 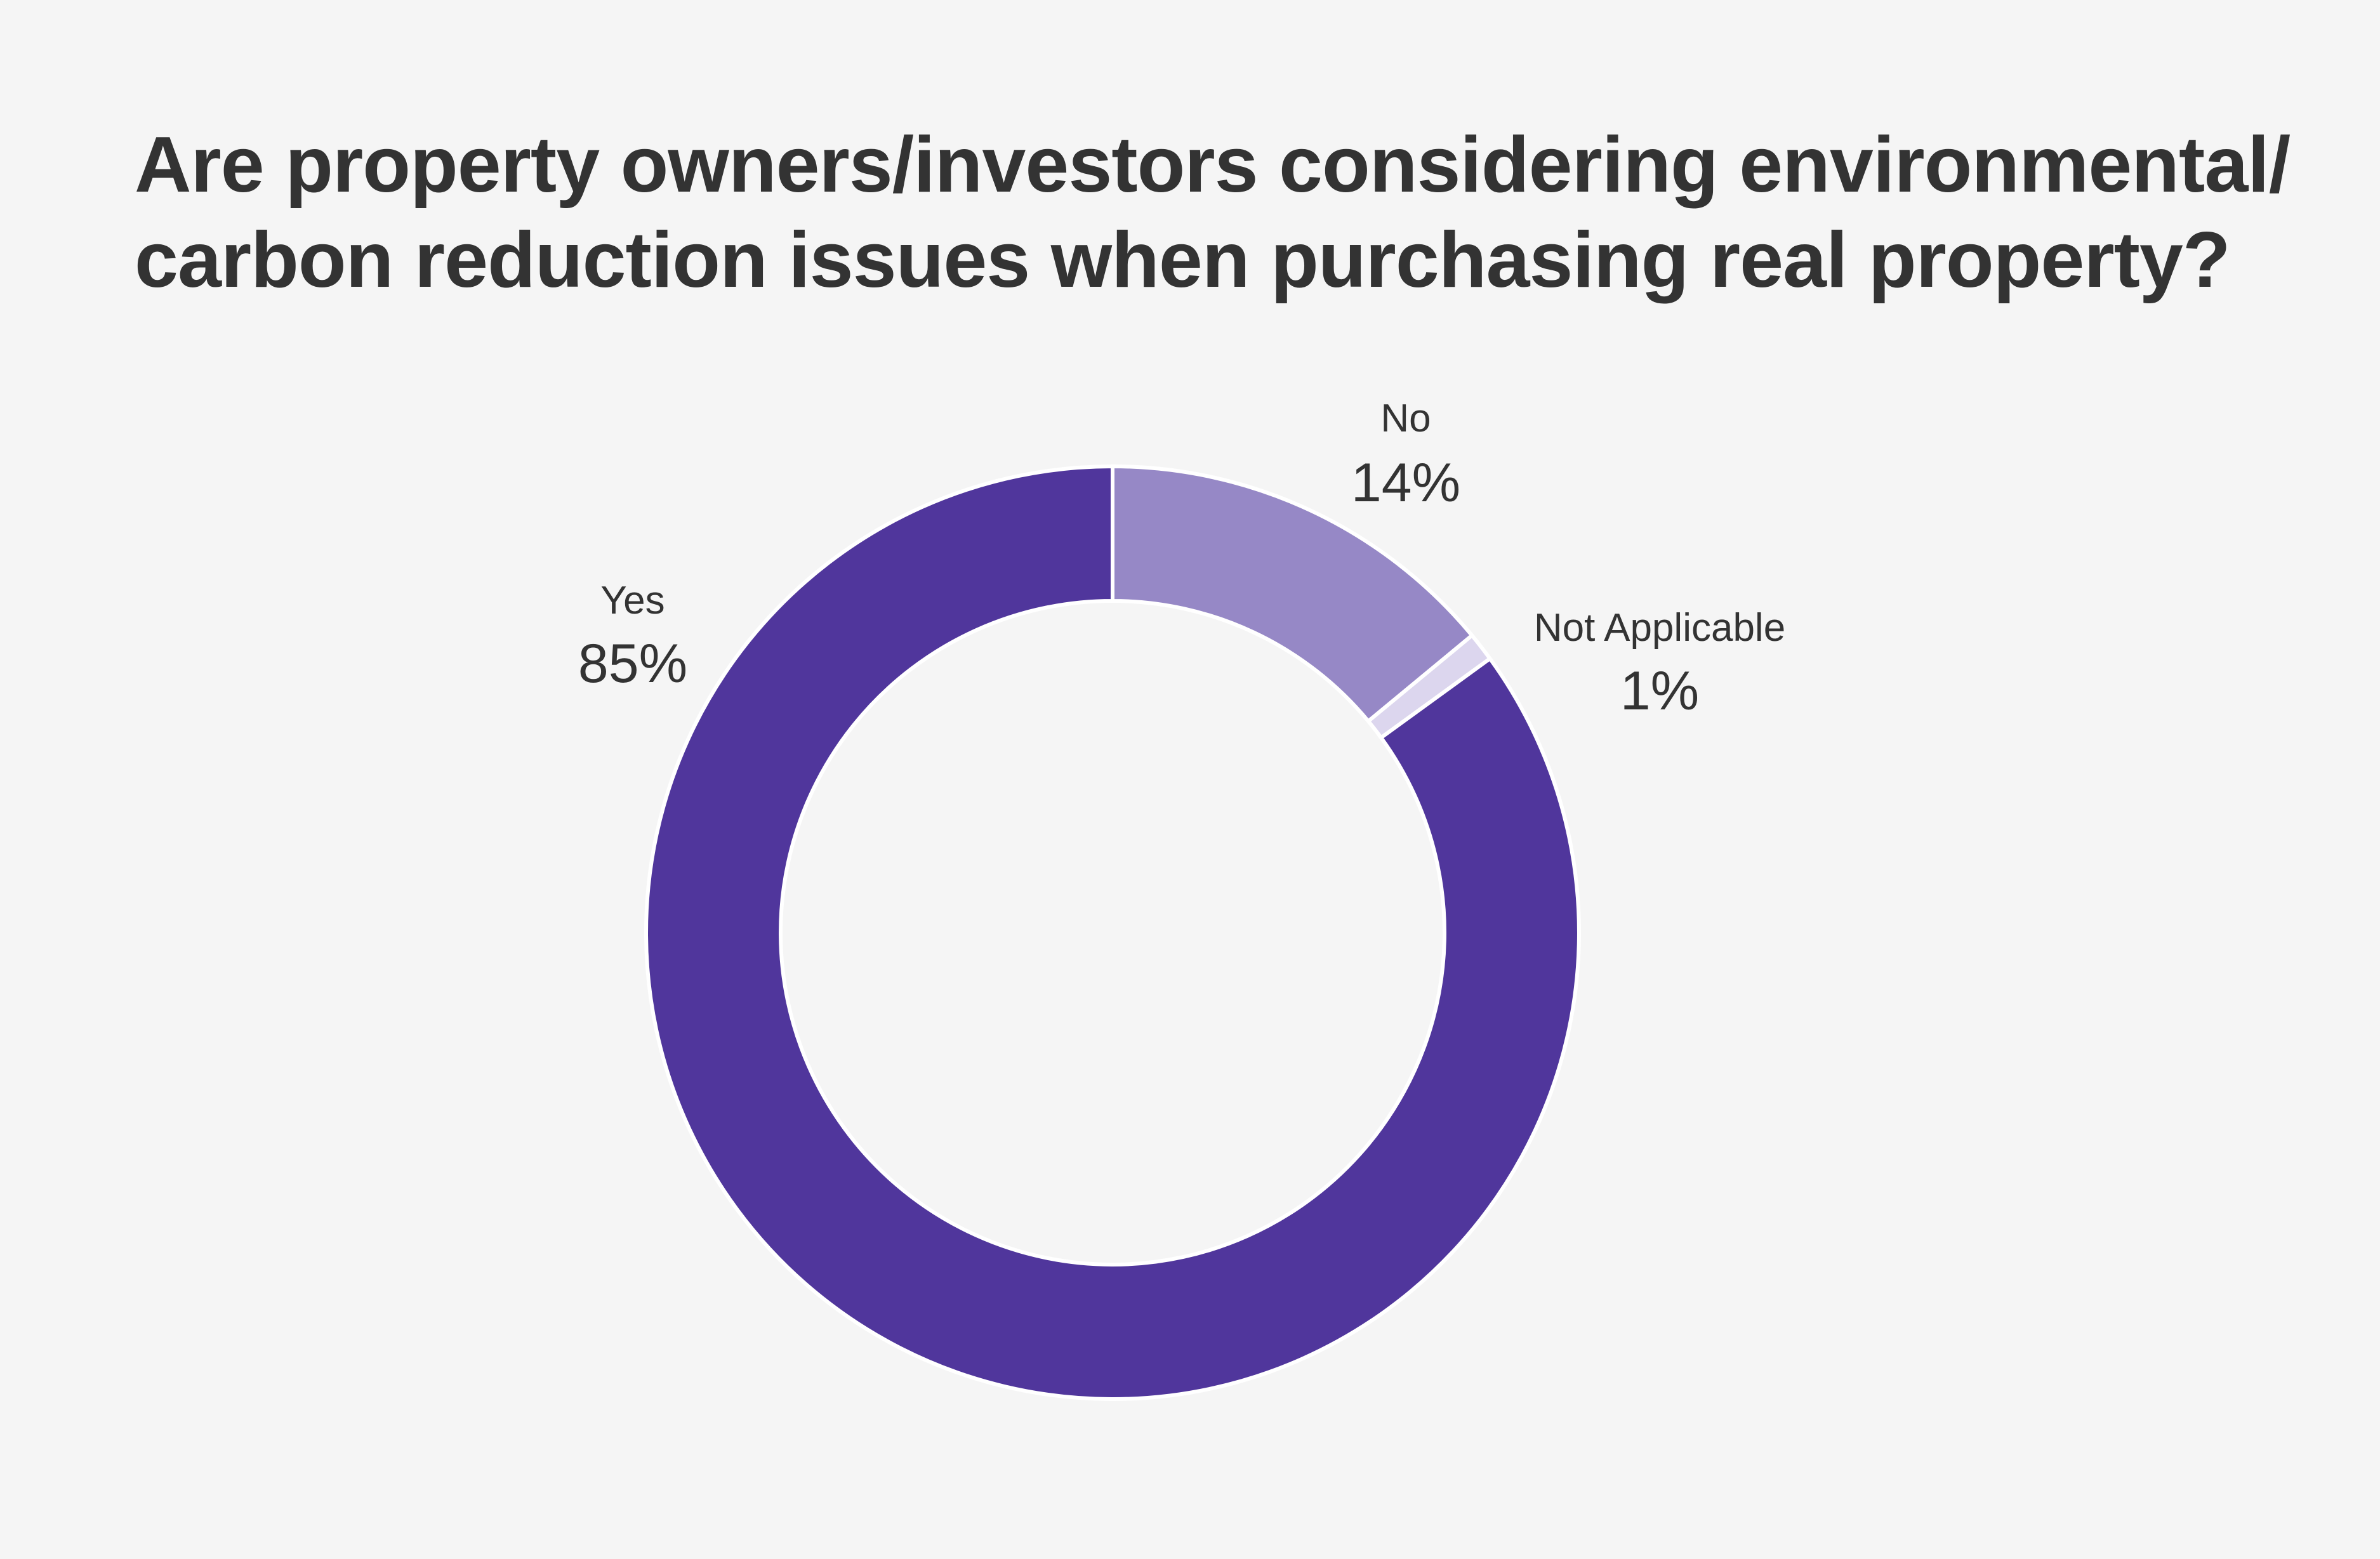 What do you see at coordinates (1659, 628) in the screenshot?
I see `category-label: Not Applicable` at bounding box center [1659, 628].